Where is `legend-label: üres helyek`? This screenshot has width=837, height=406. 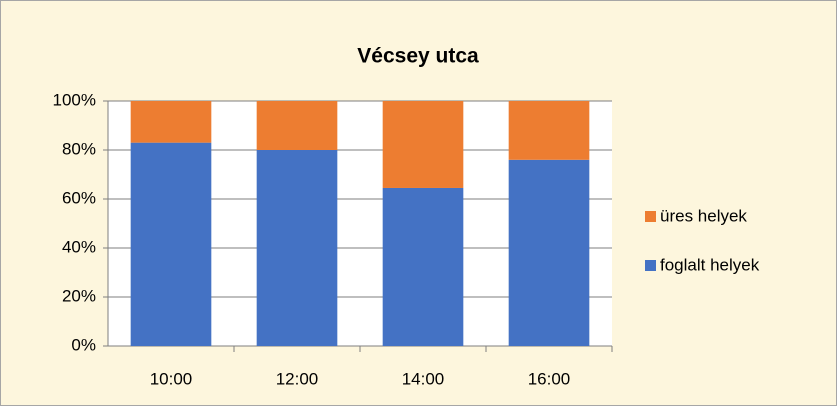
legend-label: üres helyek is located at coordinates (703, 215).